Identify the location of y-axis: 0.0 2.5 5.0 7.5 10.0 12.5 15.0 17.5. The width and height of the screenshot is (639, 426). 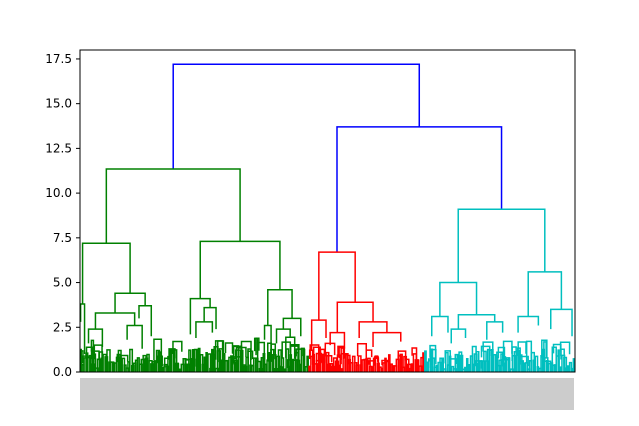
(62, 215).